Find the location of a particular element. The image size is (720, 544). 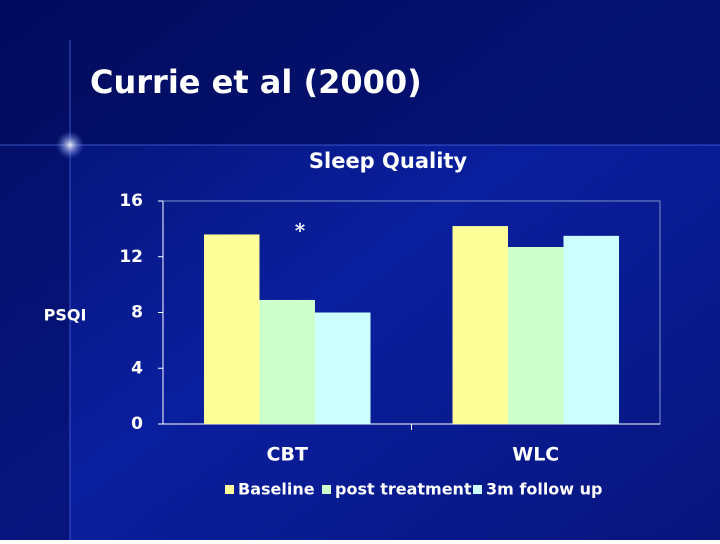

y-axis-label: PSQI is located at coordinates (65, 315).